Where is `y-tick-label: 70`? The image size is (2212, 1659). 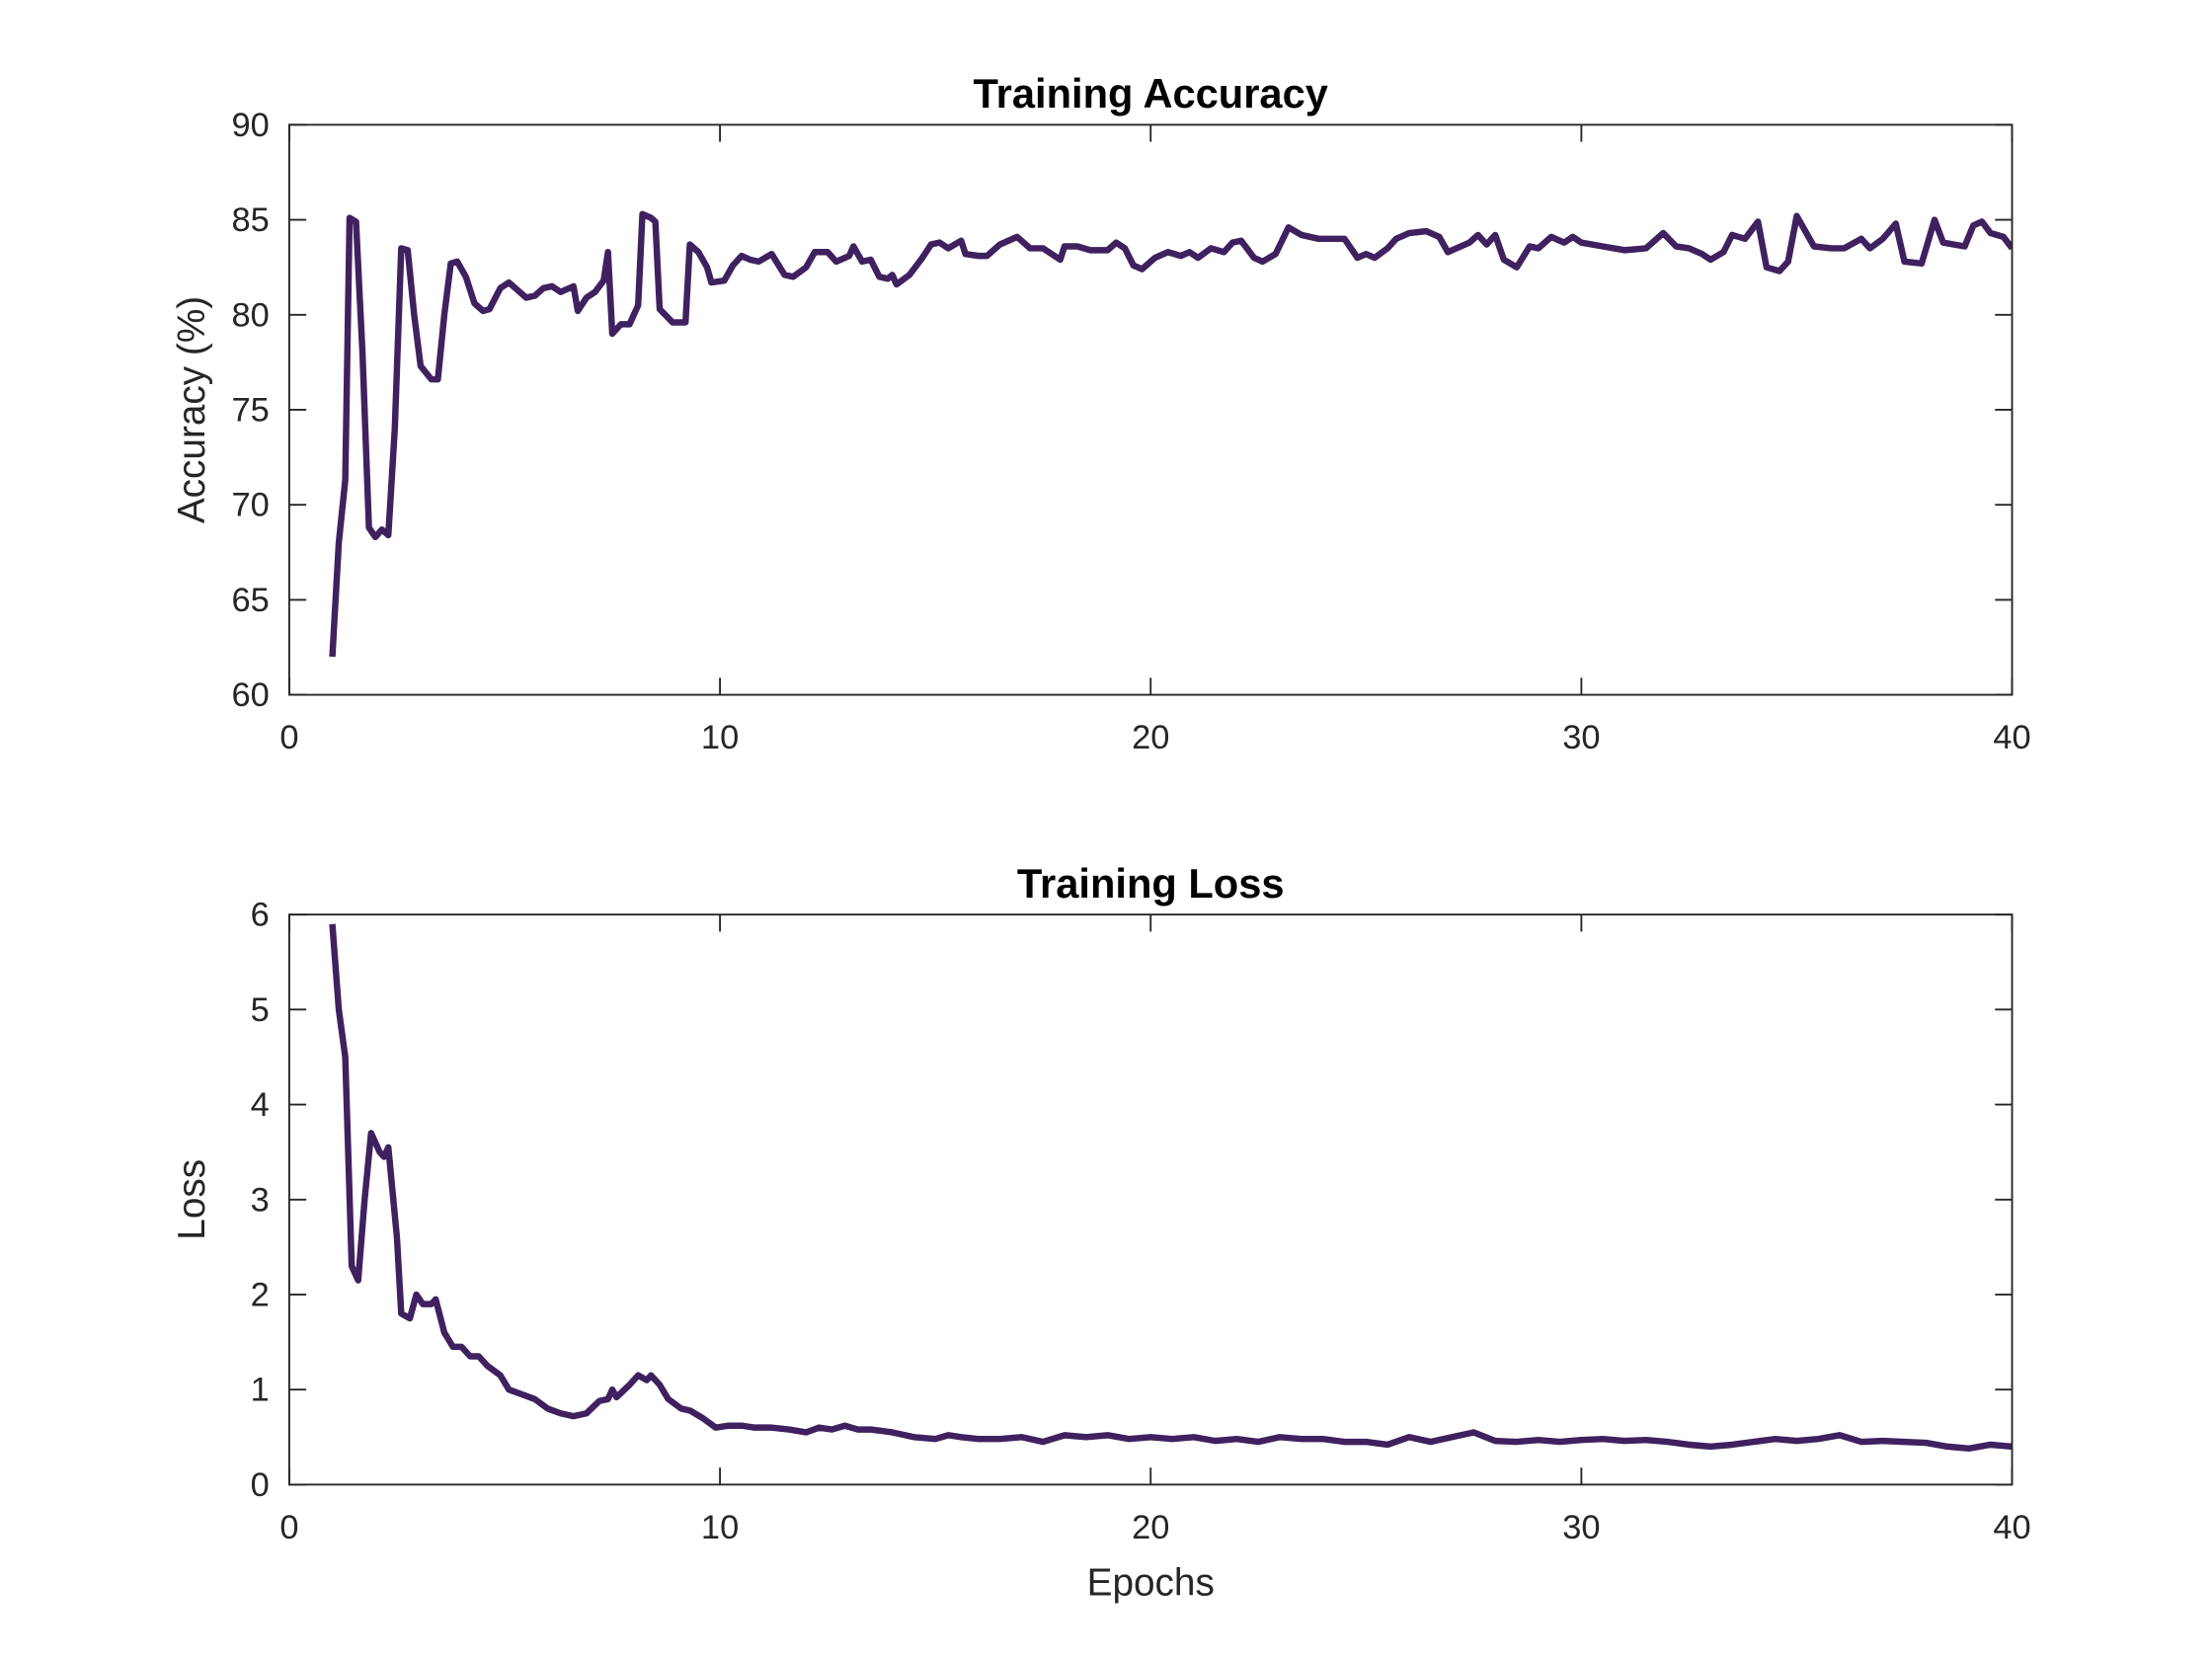 y-tick-label: 70 is located at coordinates (250, 506).